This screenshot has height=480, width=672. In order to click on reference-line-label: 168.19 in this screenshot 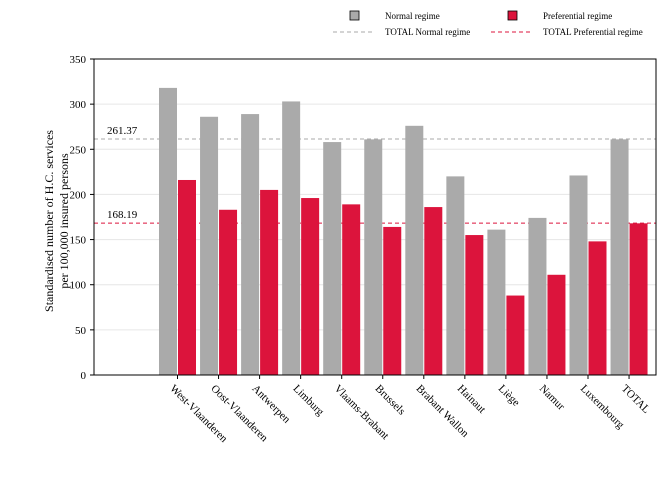, I will do `click(122, 215)`.